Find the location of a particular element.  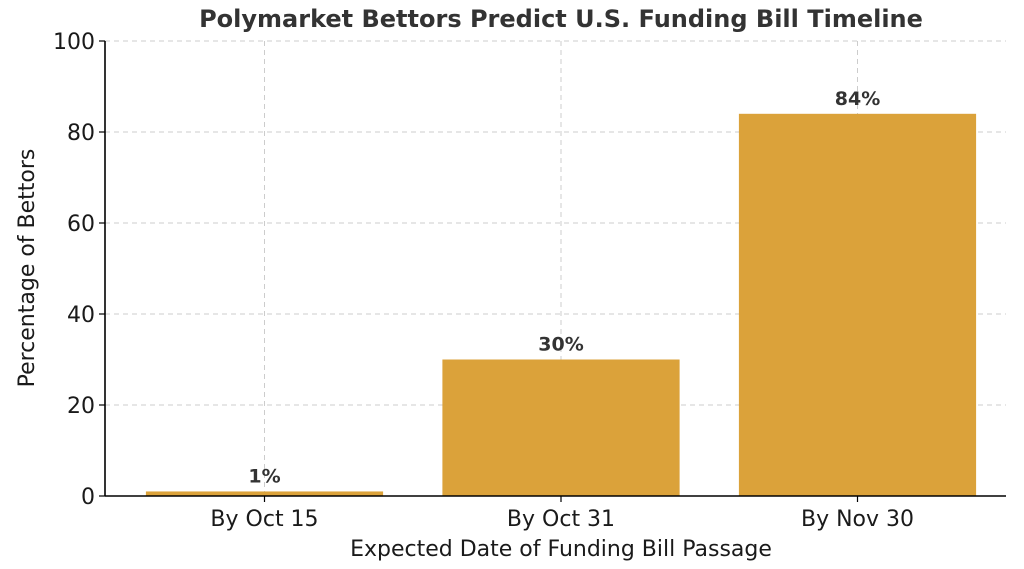

y-tick-label: 60 is located at coordinates (81, 224).